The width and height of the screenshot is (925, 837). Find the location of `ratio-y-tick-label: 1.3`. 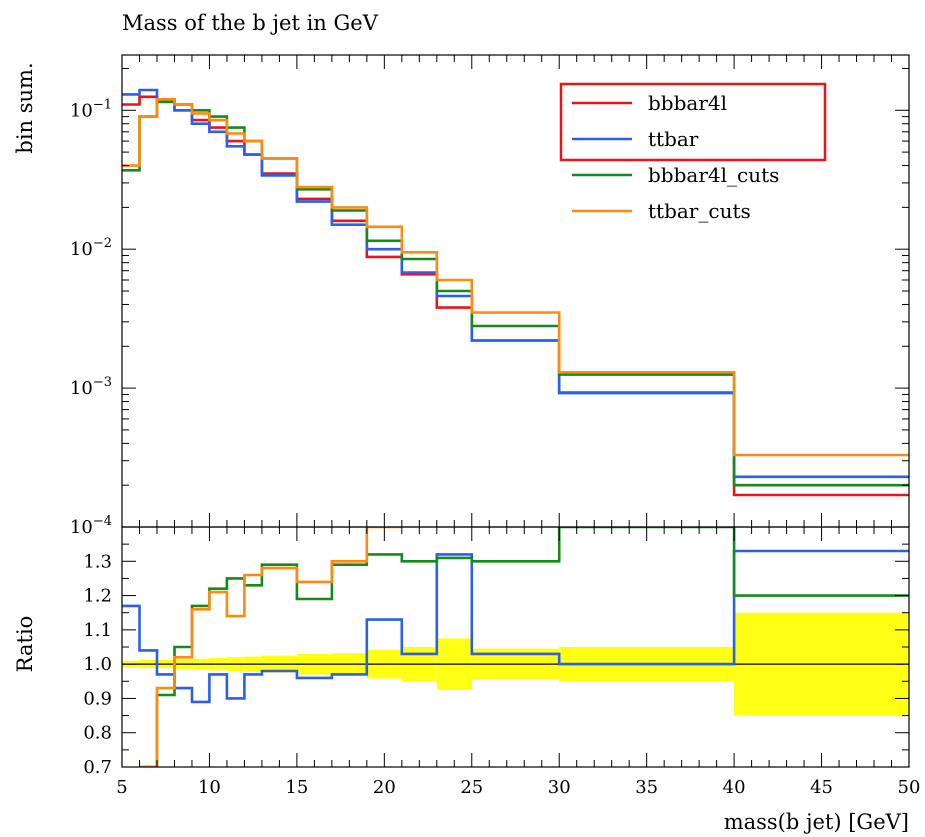

ratio-y-tick-label: 1.3 is located at coordinates (97, 561).